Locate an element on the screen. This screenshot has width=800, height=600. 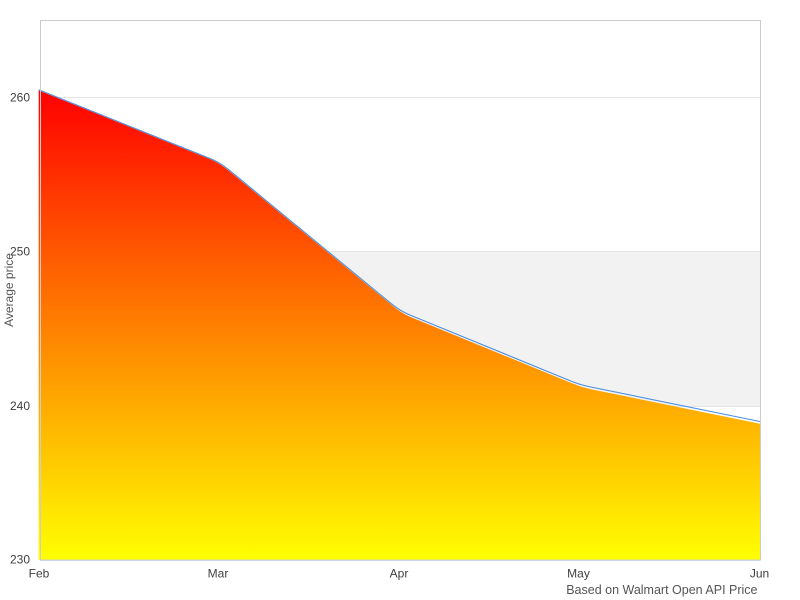
svg-text: Mar is located at coordinates (218, 574).